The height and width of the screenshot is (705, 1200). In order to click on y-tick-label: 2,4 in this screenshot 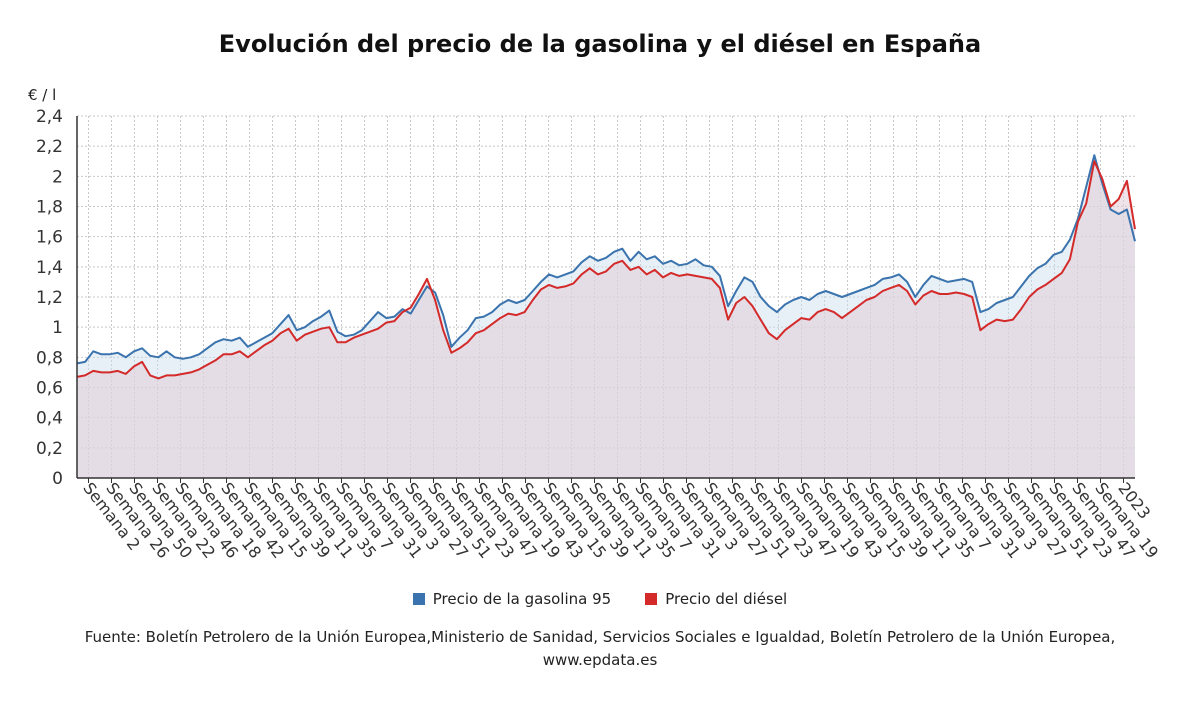, I will do `click(49, 117)`.